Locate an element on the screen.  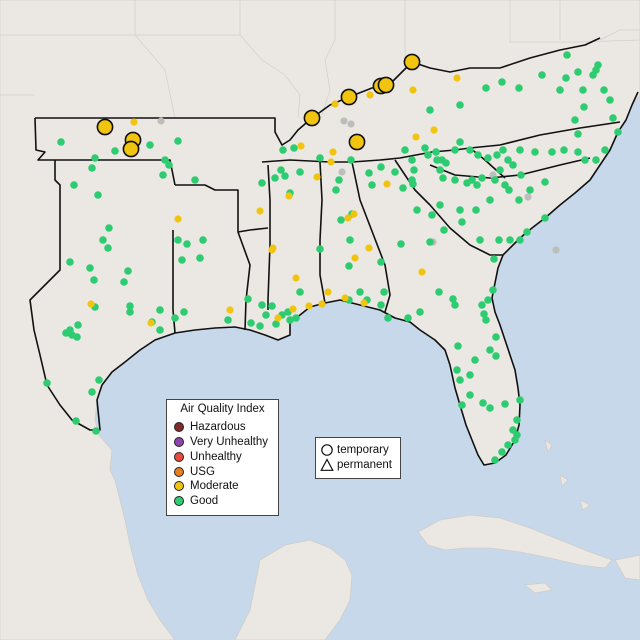
legend-label: Very Unhealthy is located at coordinates (229, 442).